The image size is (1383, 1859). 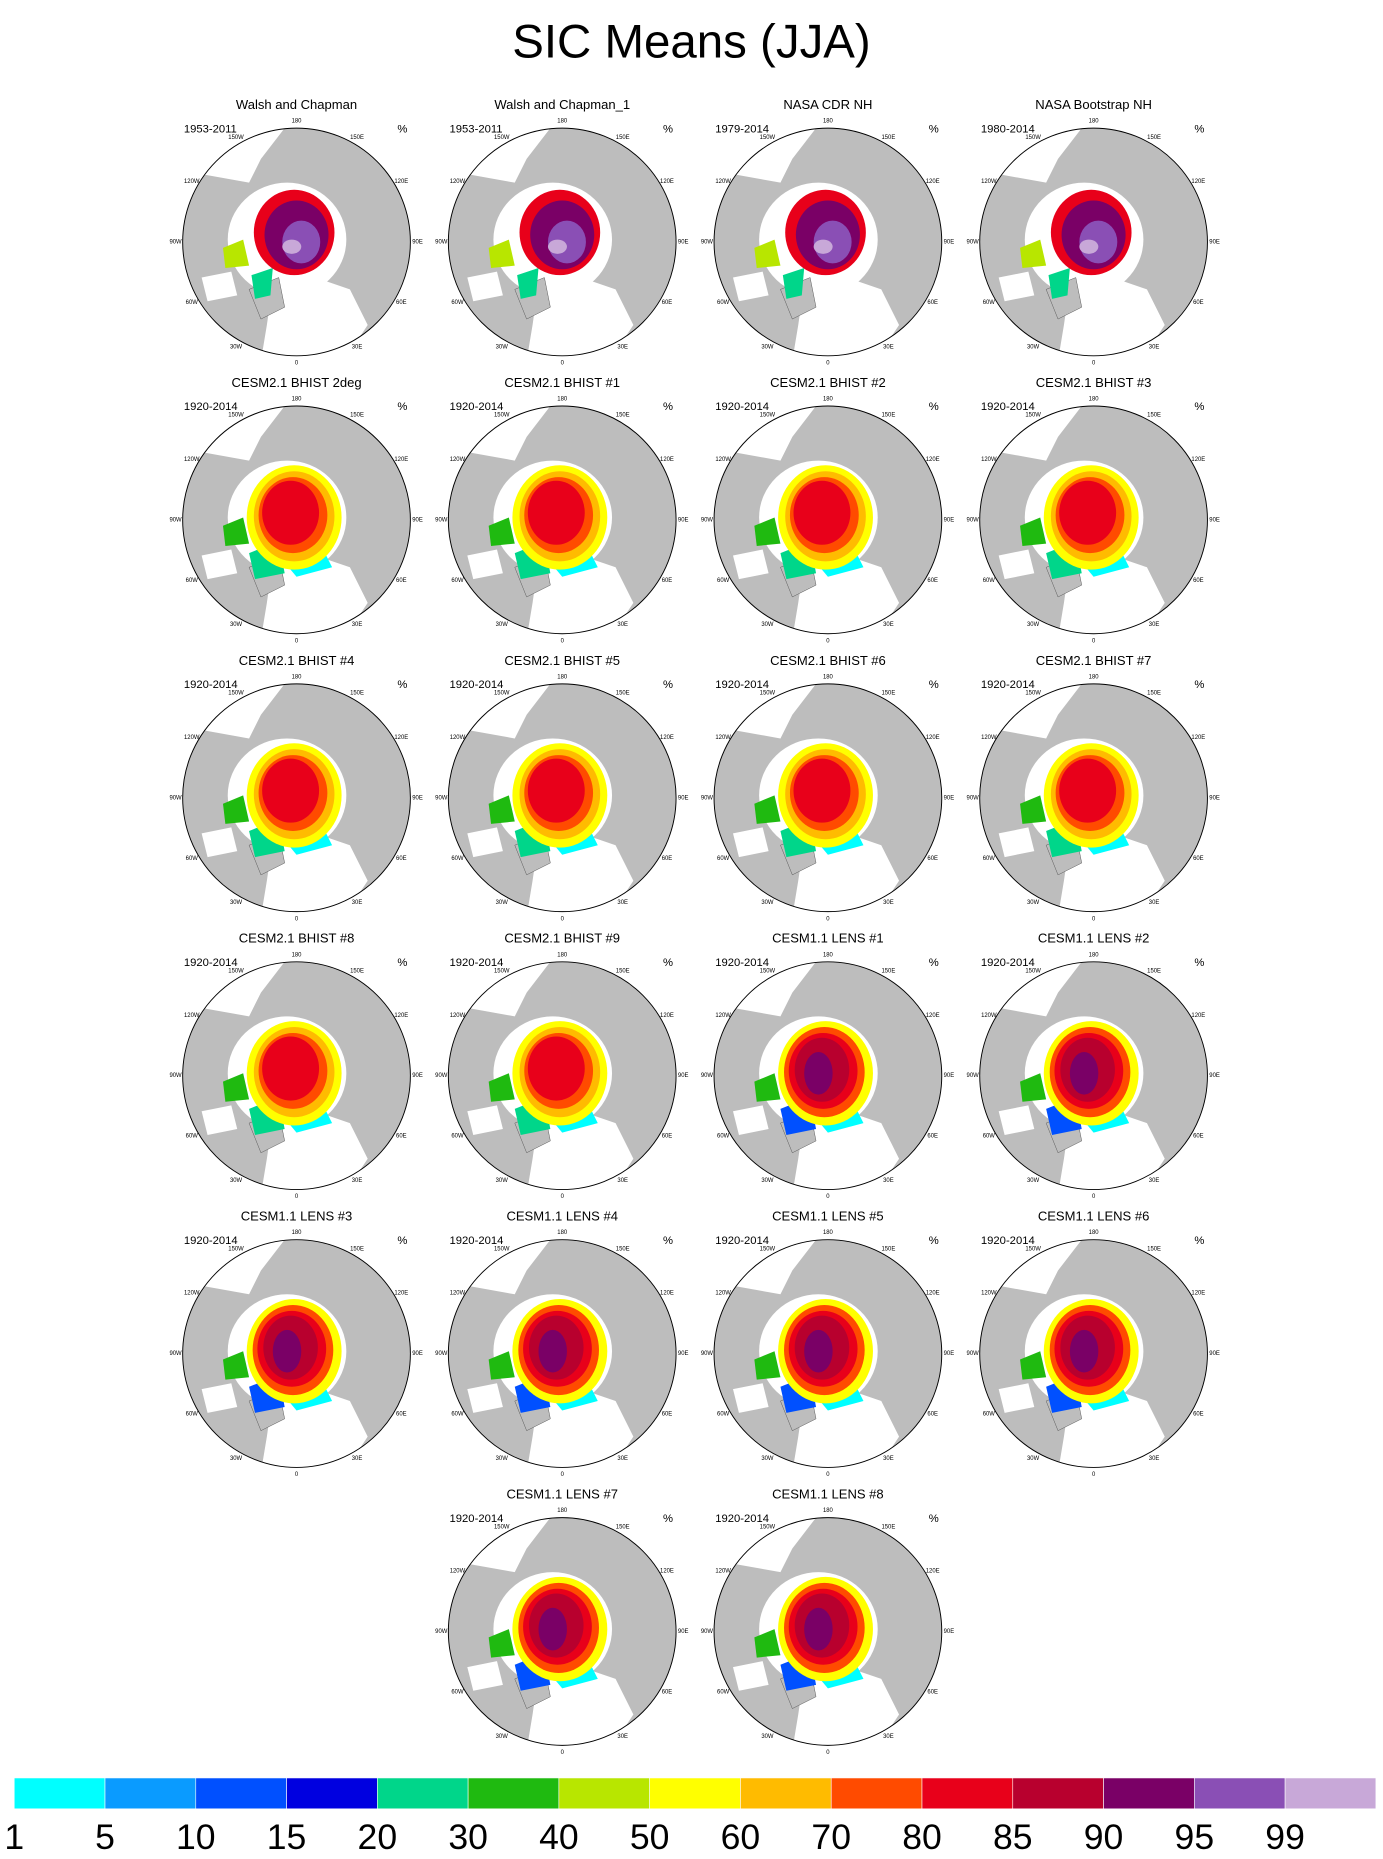 I want to click on figure-title: SIC Means (JJA), so click(x=691, y=42).